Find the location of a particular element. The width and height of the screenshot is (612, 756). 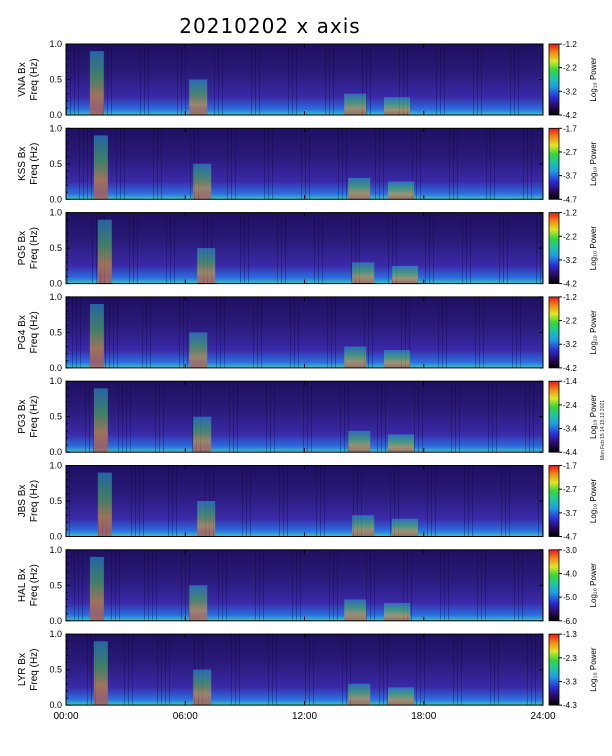

colorbar-tick-label: -4.2 is located at coordinates (570, 284).